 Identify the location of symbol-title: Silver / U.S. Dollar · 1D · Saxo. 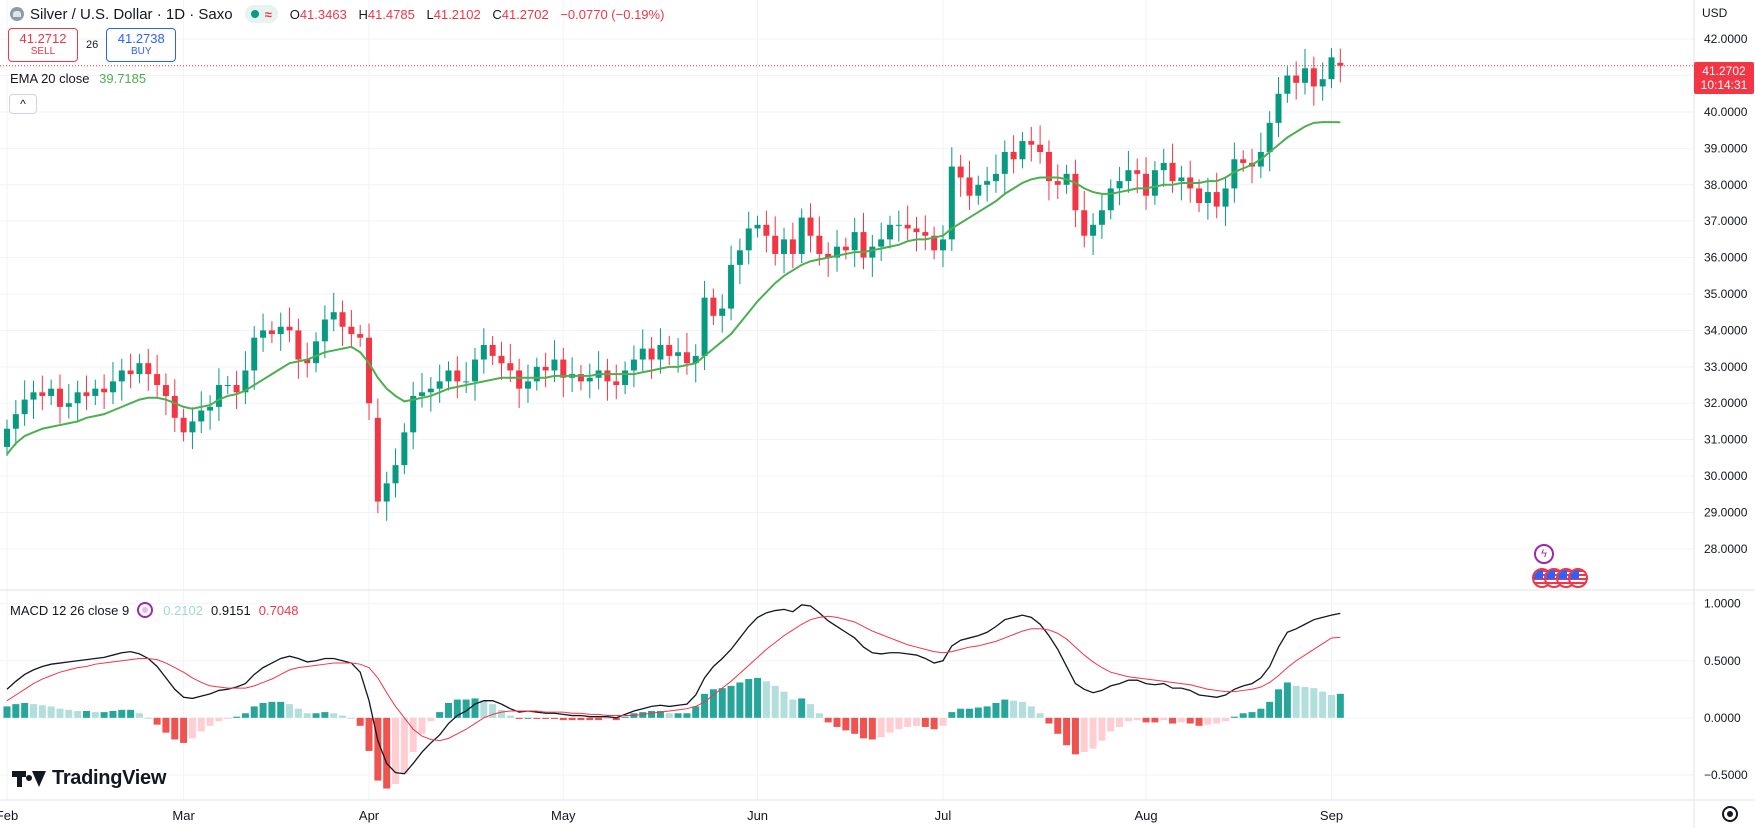
(131, 14).